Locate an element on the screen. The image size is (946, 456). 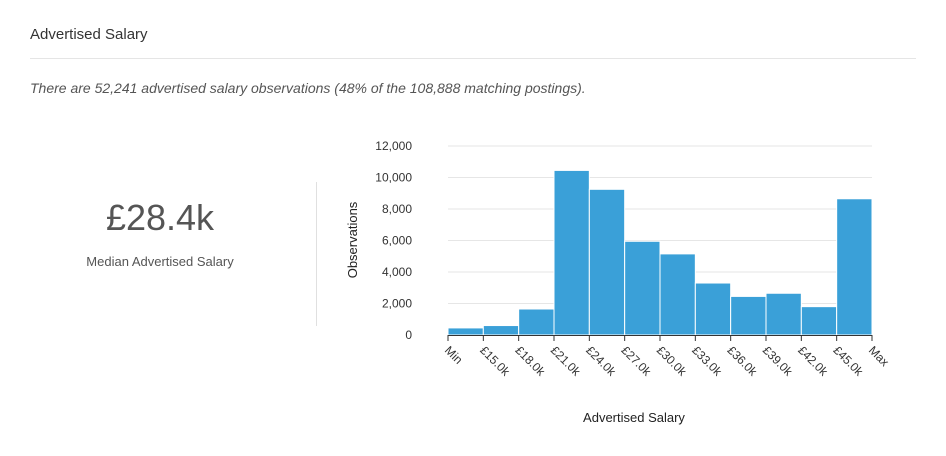
x-axis-label: Advertised Salary is located at coordinates (634, 417).